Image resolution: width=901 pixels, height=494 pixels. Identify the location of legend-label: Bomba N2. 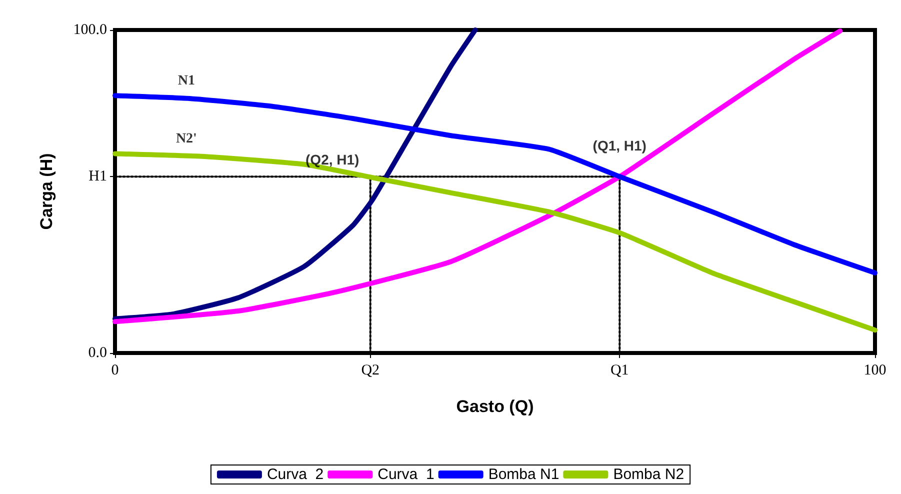
(648, 474).